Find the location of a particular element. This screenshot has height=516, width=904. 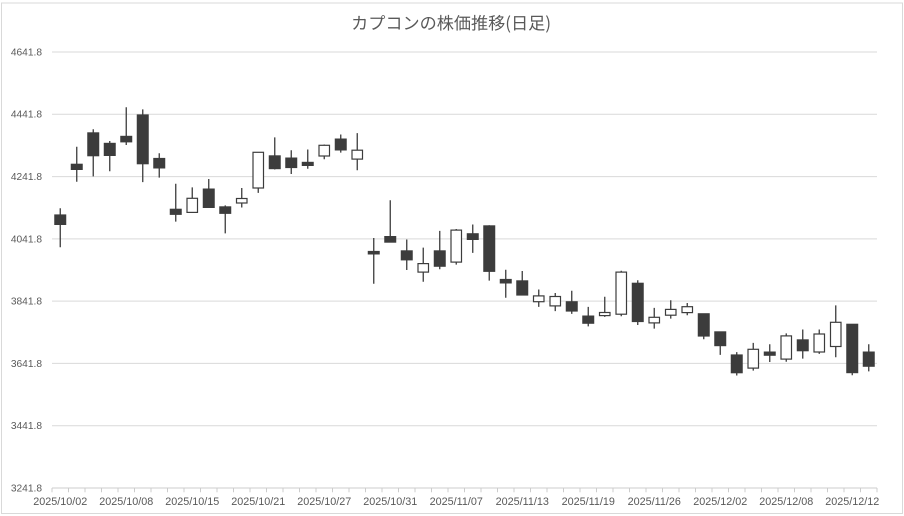

svg-text: 3641.8 is located at coordinates (26, 364).